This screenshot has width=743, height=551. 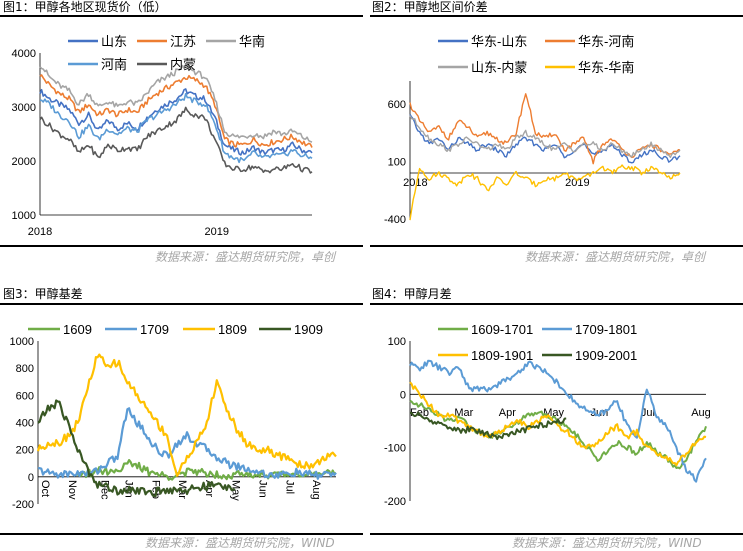 What do you see at coordinates (577, 183) in the screenshot?
I see `c2-x-tick-label: 2019` at bounding box center [577, 183].